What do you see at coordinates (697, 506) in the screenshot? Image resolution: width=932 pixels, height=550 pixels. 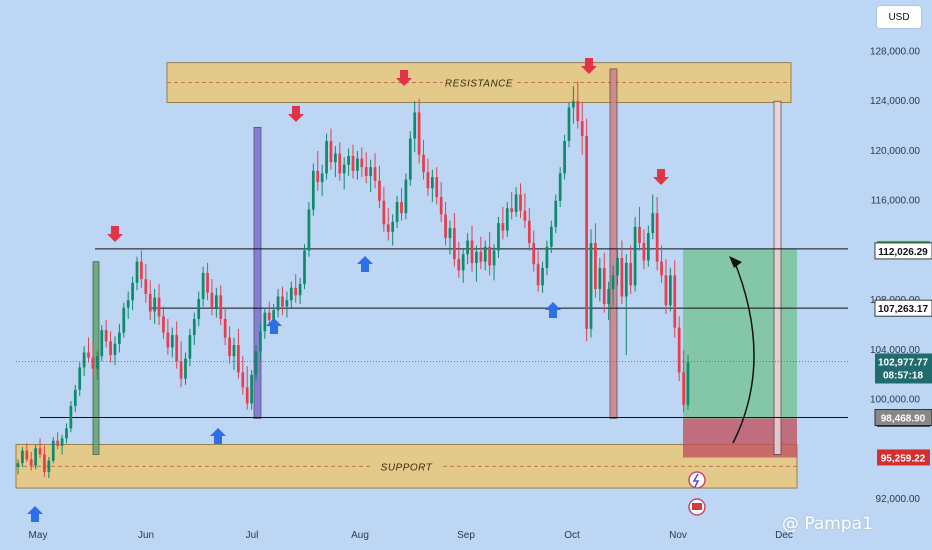 I see `flag-glyph-icon` at bounding box center [697, 506].